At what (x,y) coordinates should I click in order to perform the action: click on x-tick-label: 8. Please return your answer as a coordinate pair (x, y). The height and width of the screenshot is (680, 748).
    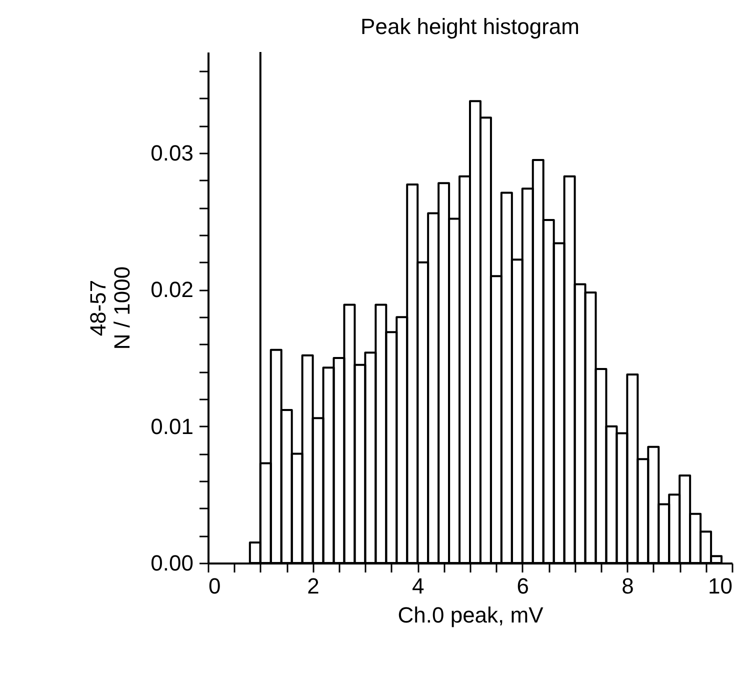
    Looking at the image, I should click on (628, 586).